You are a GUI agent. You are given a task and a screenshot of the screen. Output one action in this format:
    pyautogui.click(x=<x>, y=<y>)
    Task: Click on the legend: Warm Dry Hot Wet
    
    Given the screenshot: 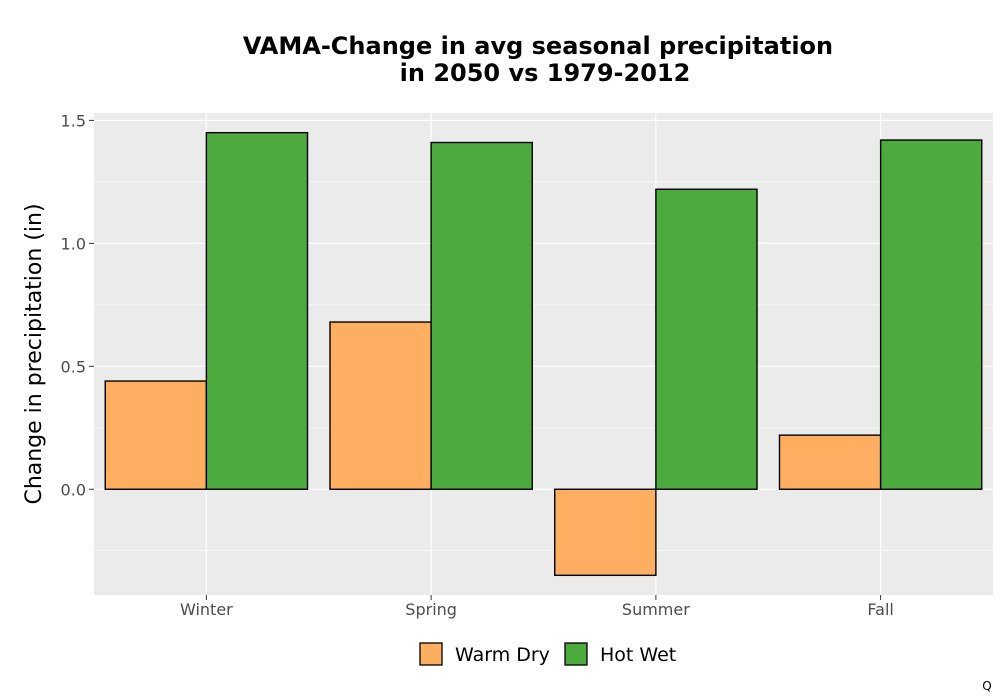 What is the action you would take?
    pyautogui.click(x=547, y=654)
    